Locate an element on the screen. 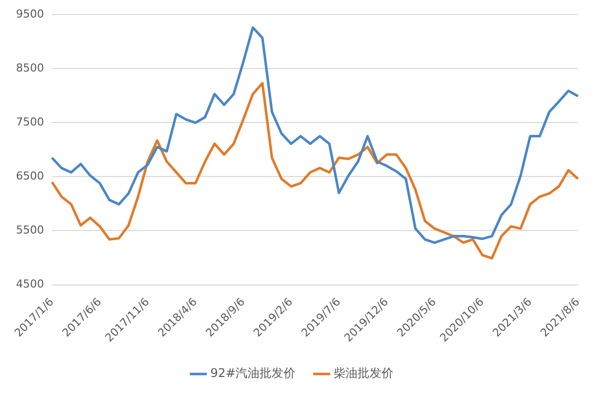 This screenshot has width=600, height=400. y-tick-label: 5500 is located at coordinates (30, 230).